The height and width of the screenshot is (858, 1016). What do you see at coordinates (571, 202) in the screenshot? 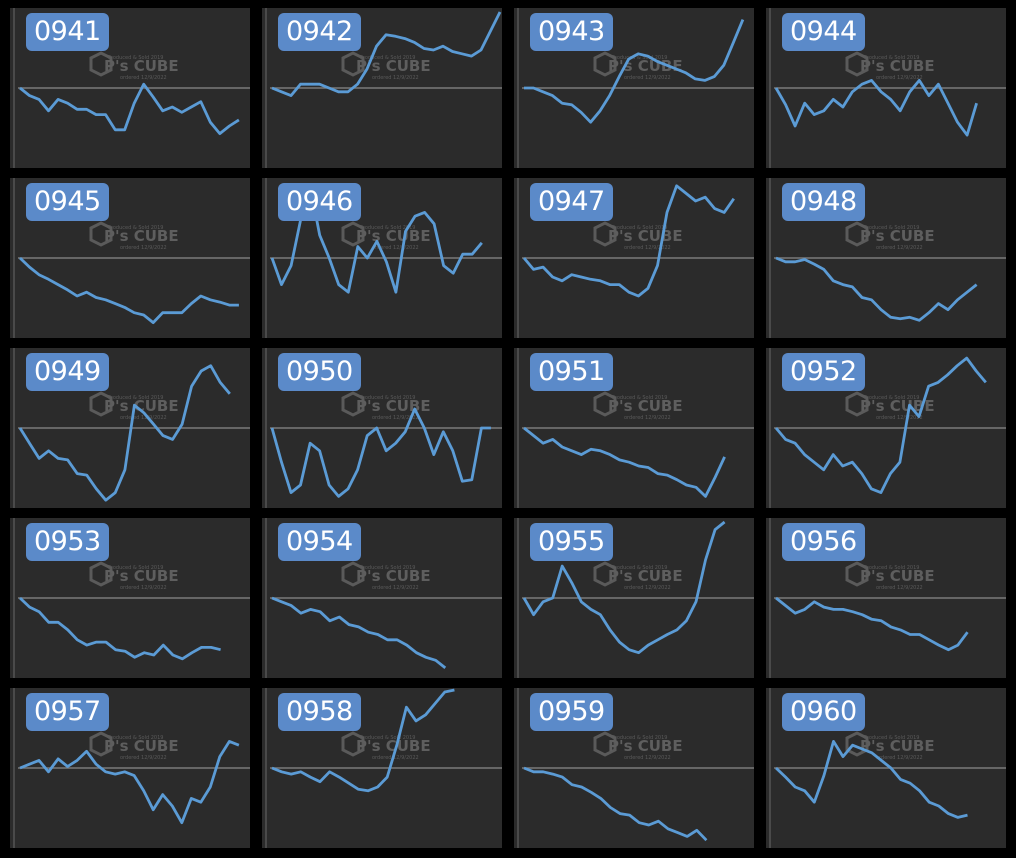
I see `chart-title: 0947` at bounding box center [571, 202].